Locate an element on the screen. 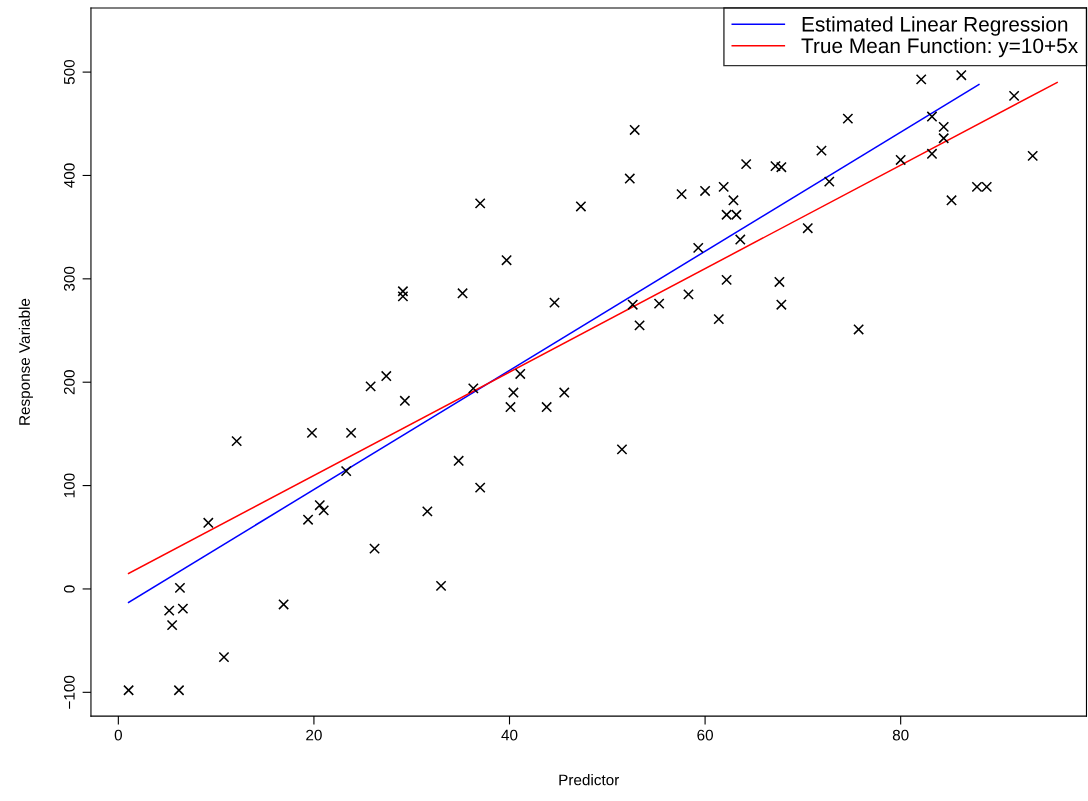 This screenshot has height=801, width=1088. x-axis-title: Predictor is located at coordinates (589, 780).